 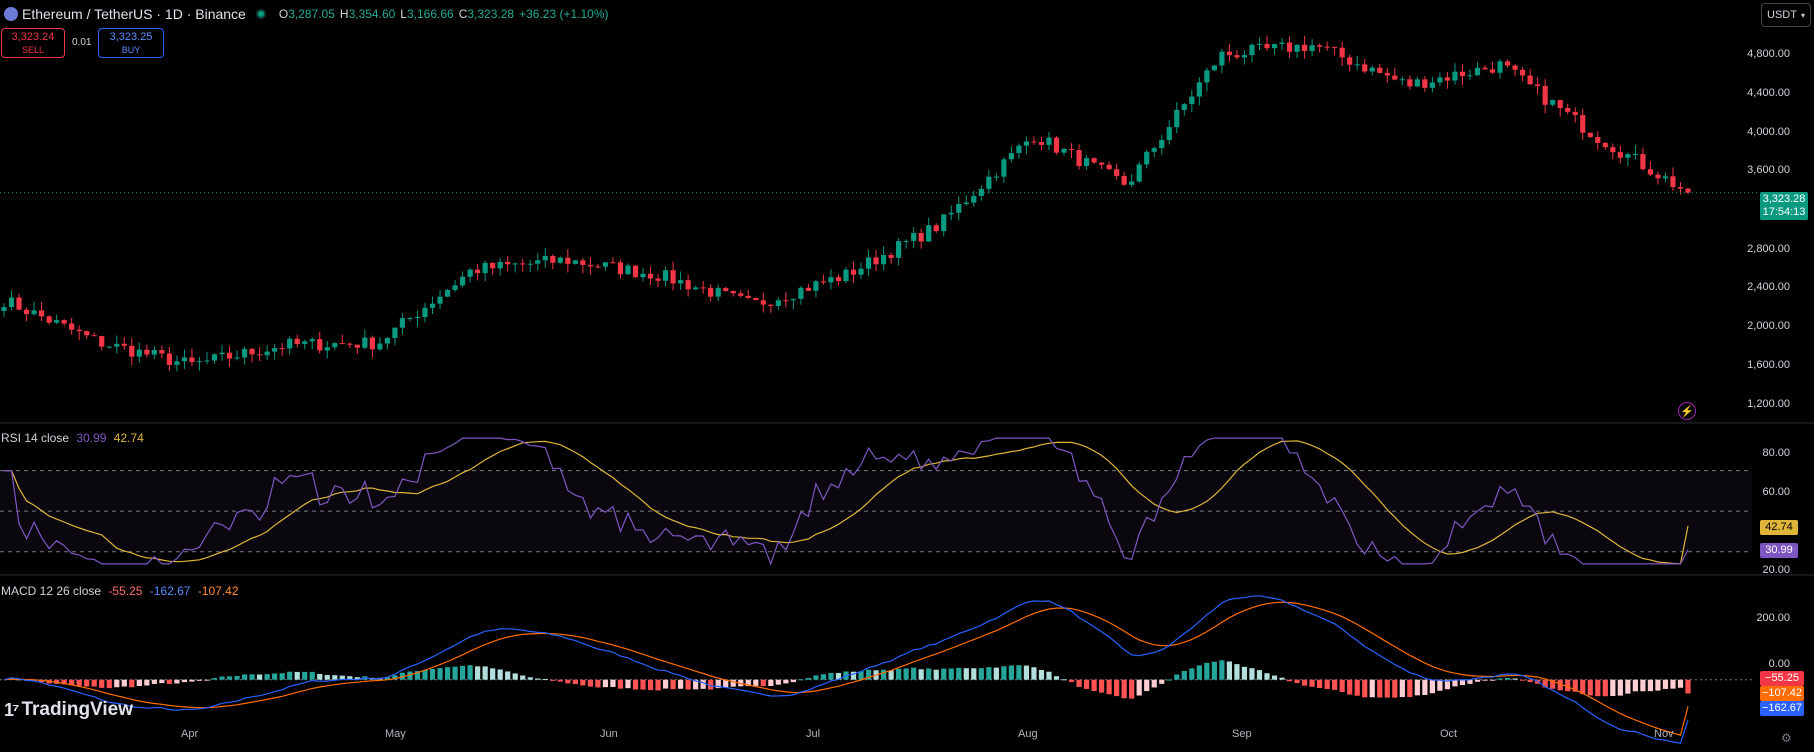 What do you see at coordinates (564, 14) in the screenshot?
I see `change-value: +36.23 (+1.10%)` at bounding box center [564, 14].